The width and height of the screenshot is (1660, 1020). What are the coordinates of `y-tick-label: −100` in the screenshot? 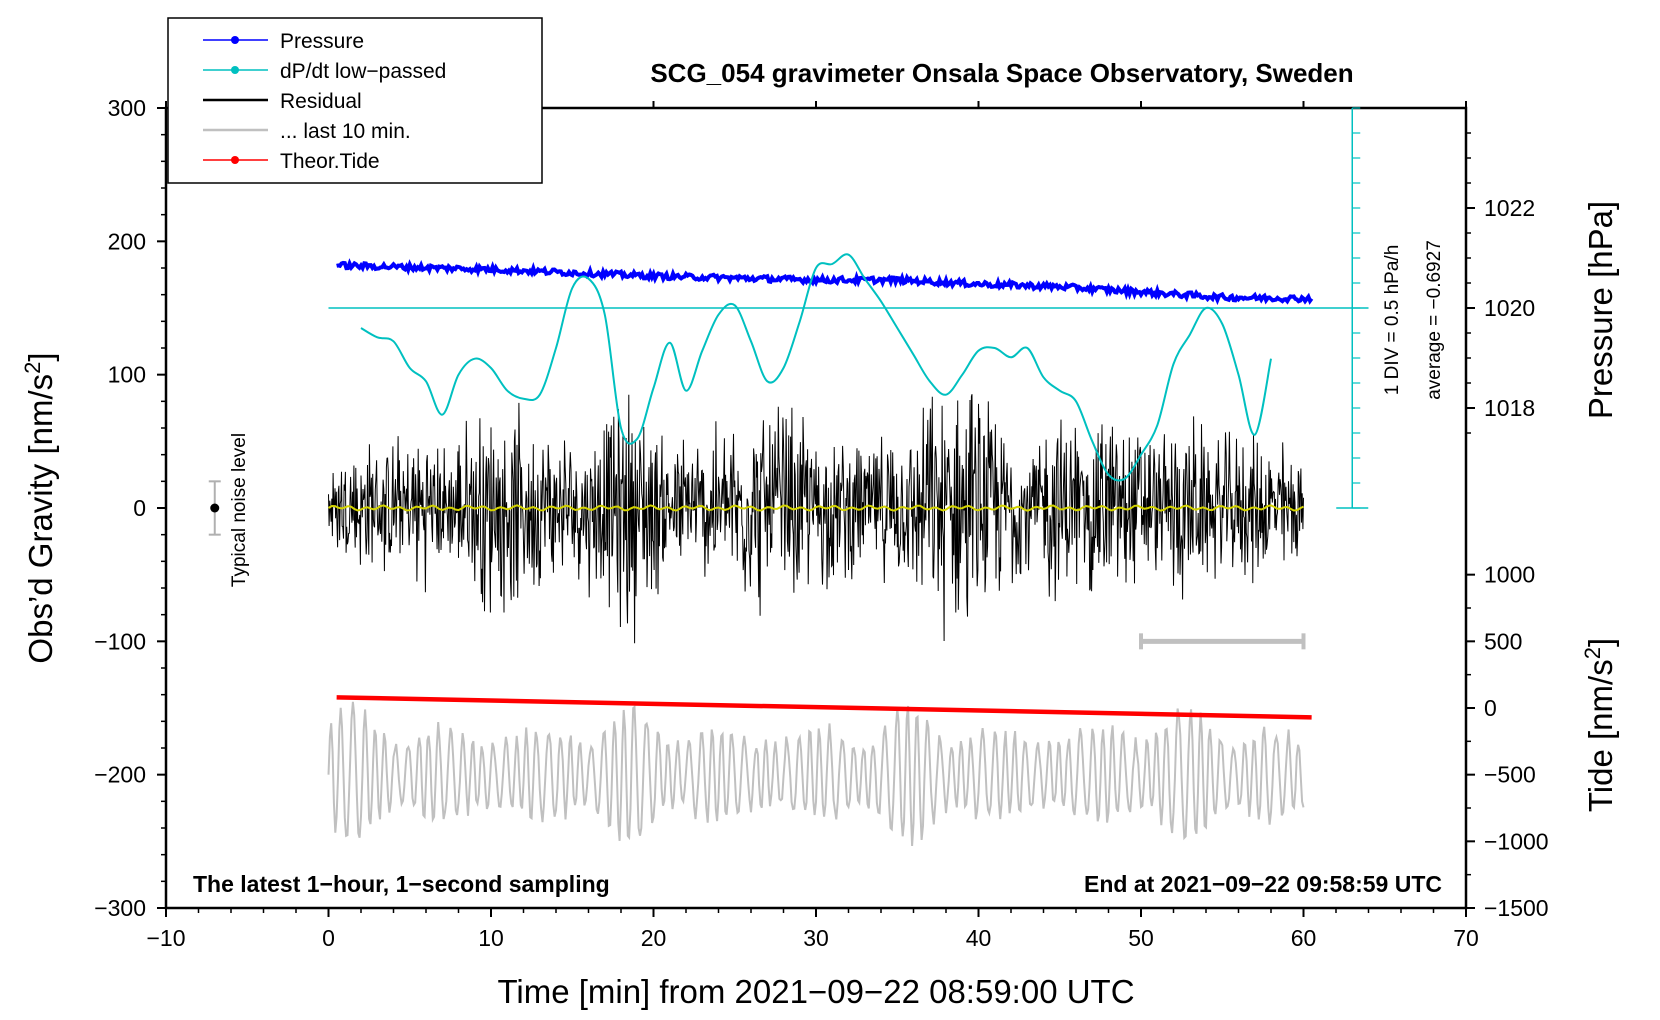 It's located at (120, 641).